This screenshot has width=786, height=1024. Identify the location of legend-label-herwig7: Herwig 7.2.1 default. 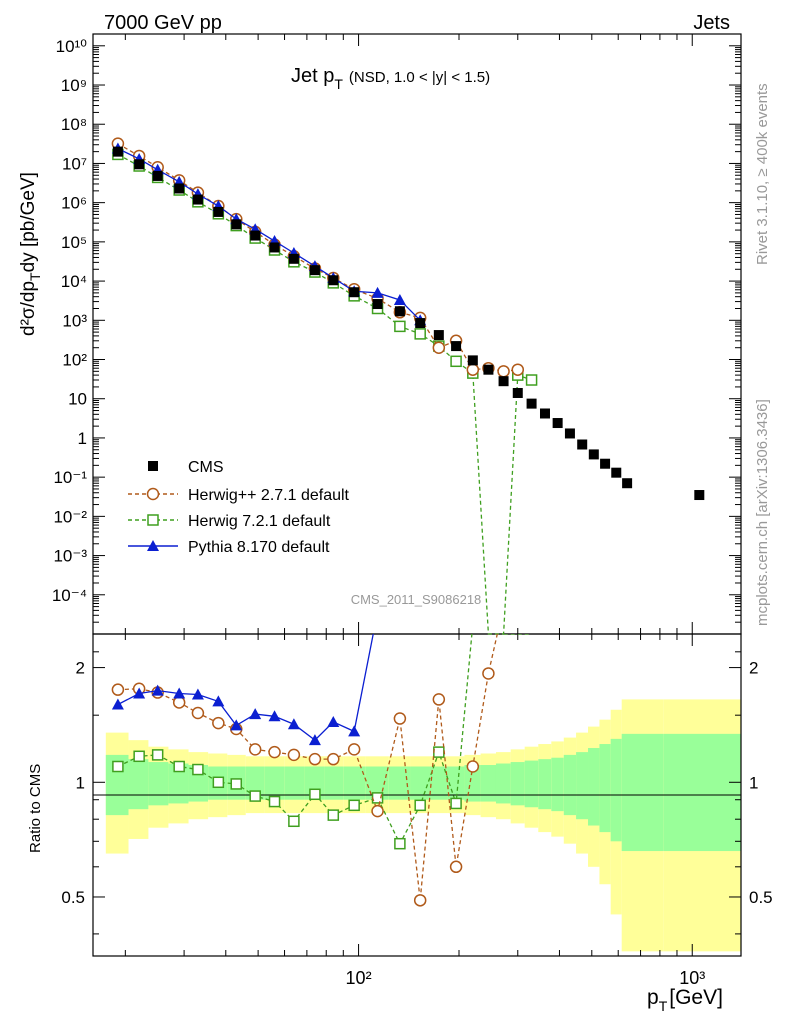
(259, 521).